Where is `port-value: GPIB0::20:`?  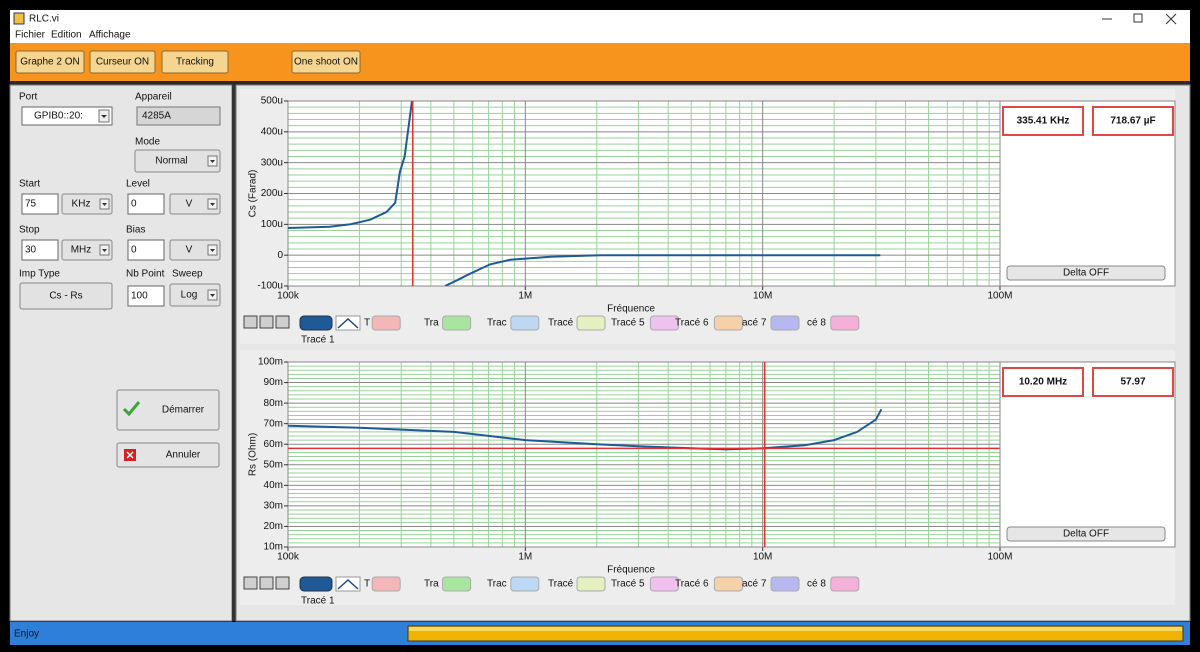 port-value: GPIB0::20: is located at coordinates (58, 116).